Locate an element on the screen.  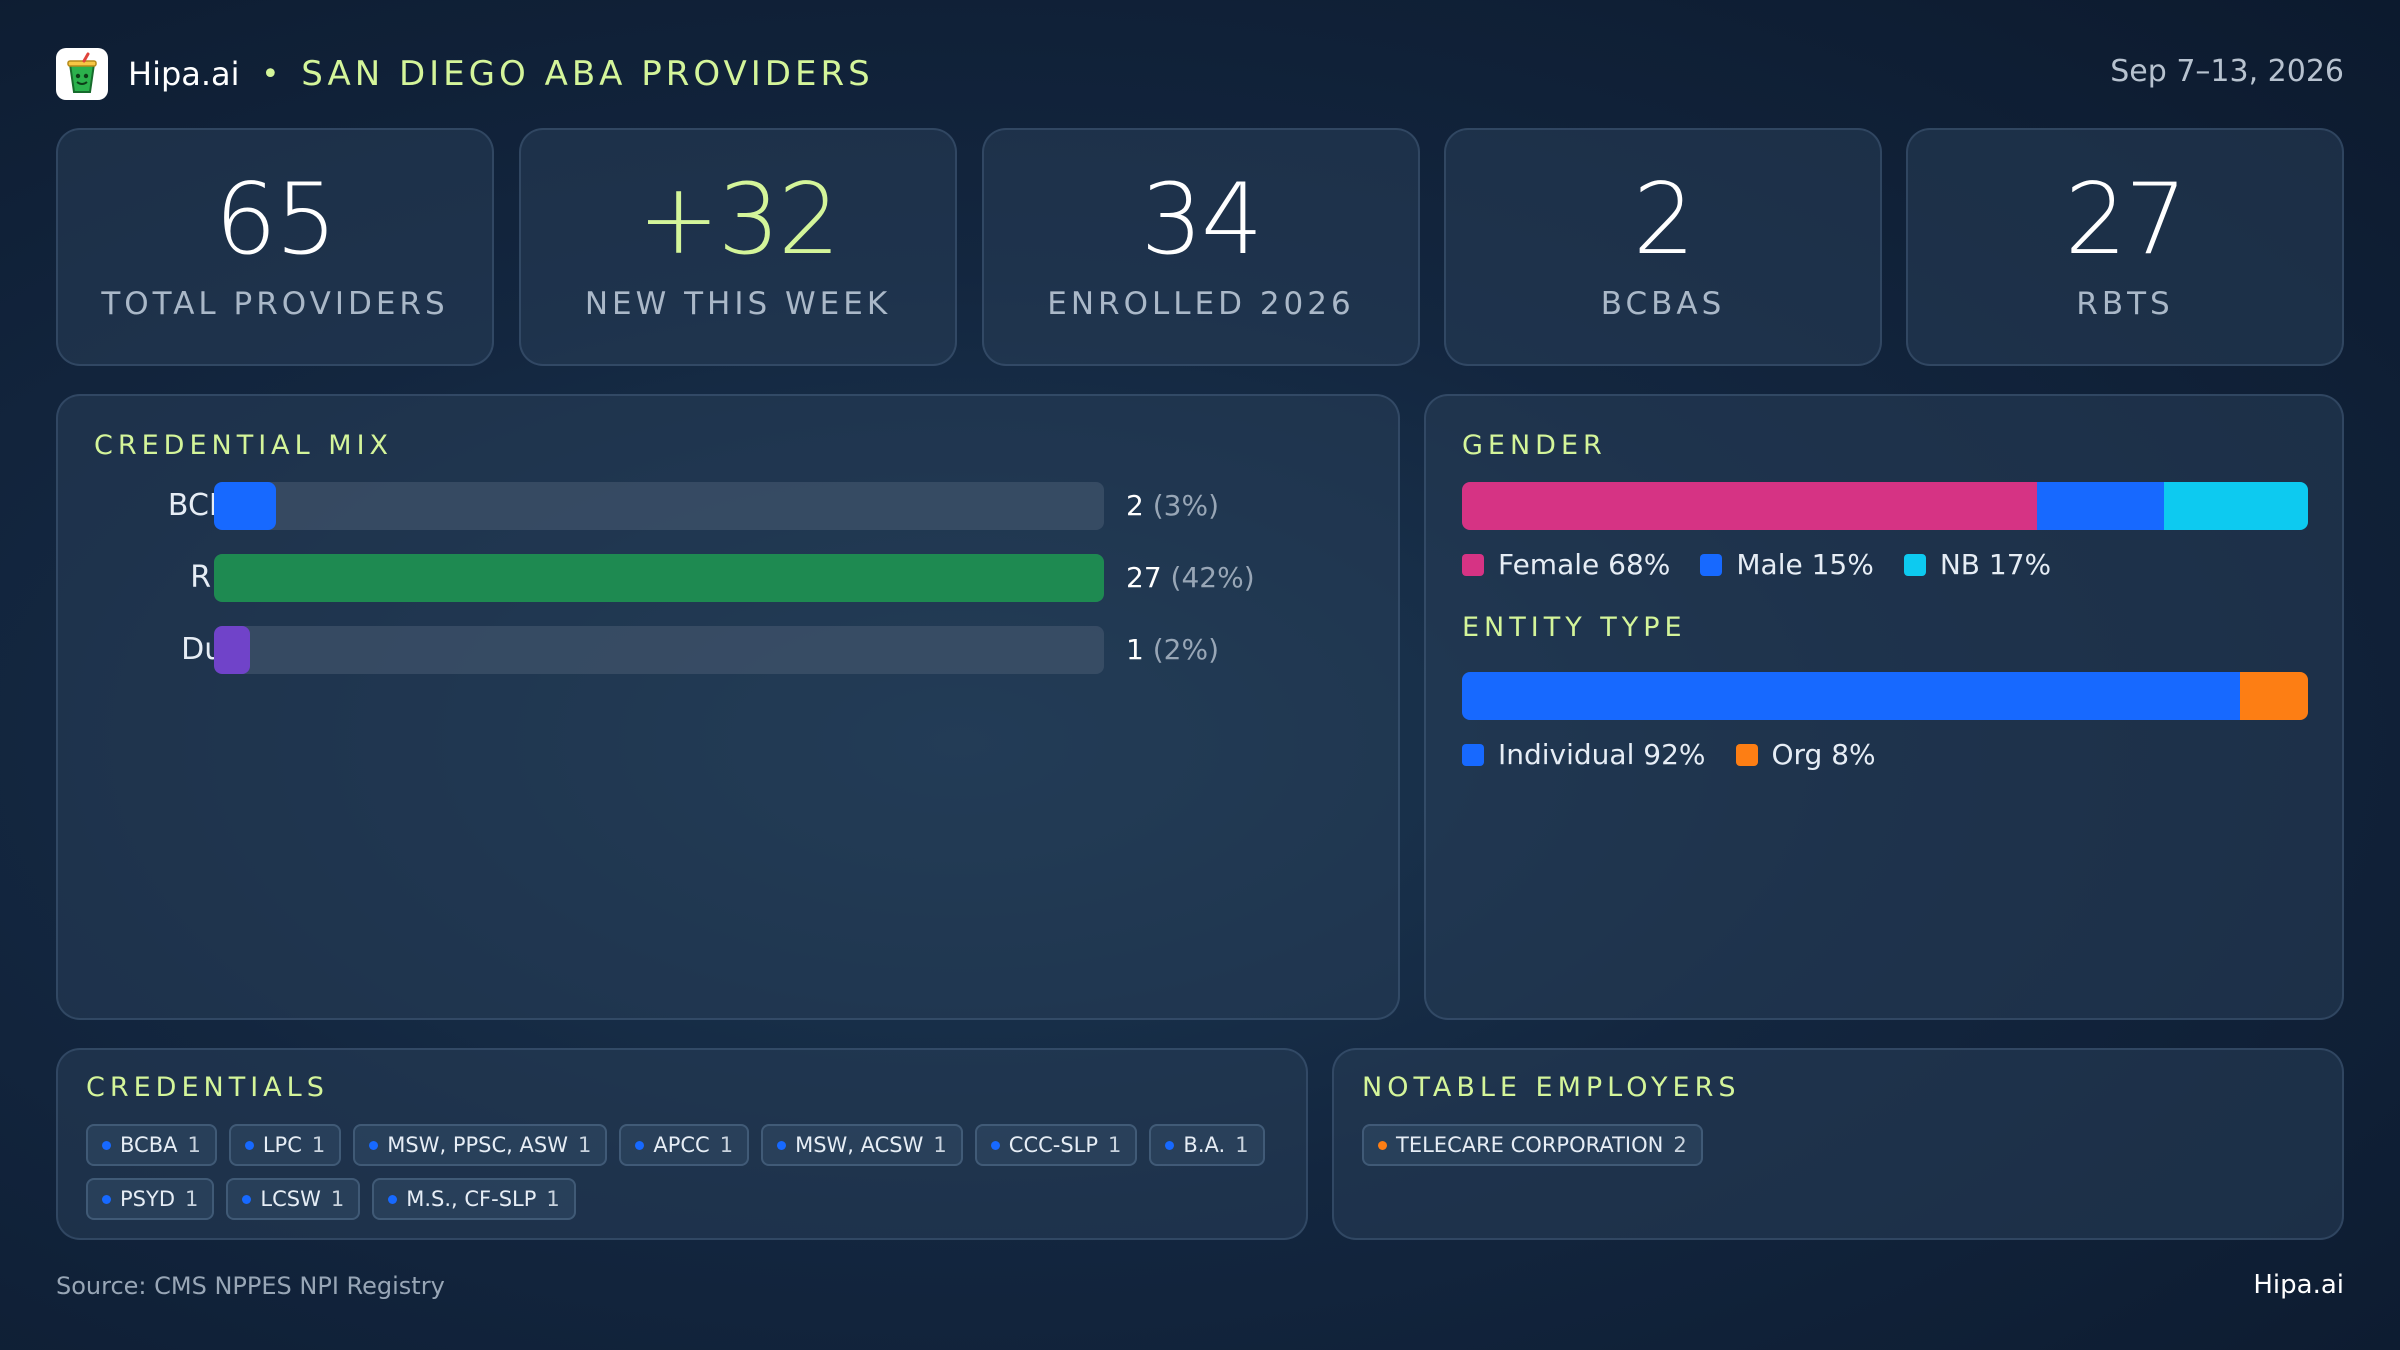
mix-row-rbt: RBT 27 (42%) is located at coordinates (728, 578).